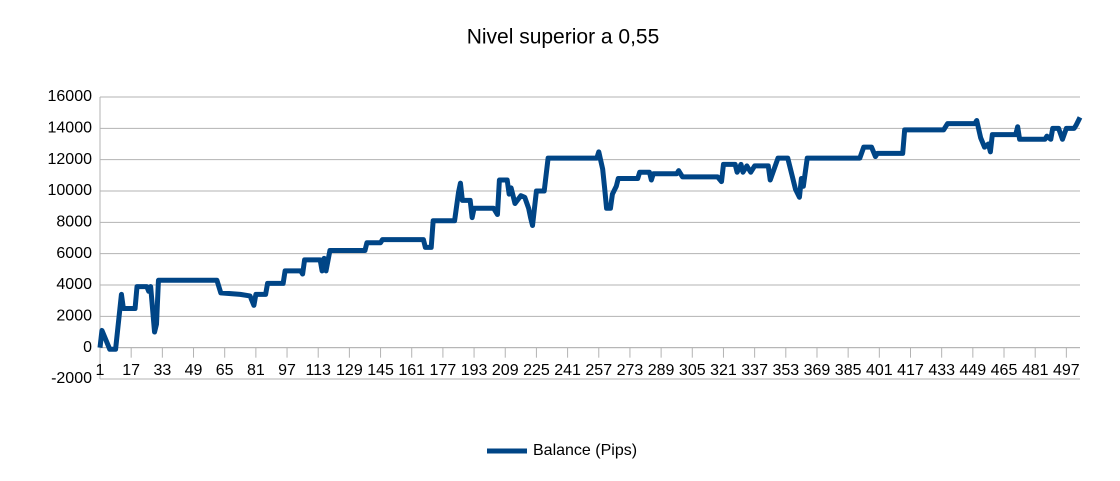  I want to click on y-tick-label: 16000, so click(70, 96).